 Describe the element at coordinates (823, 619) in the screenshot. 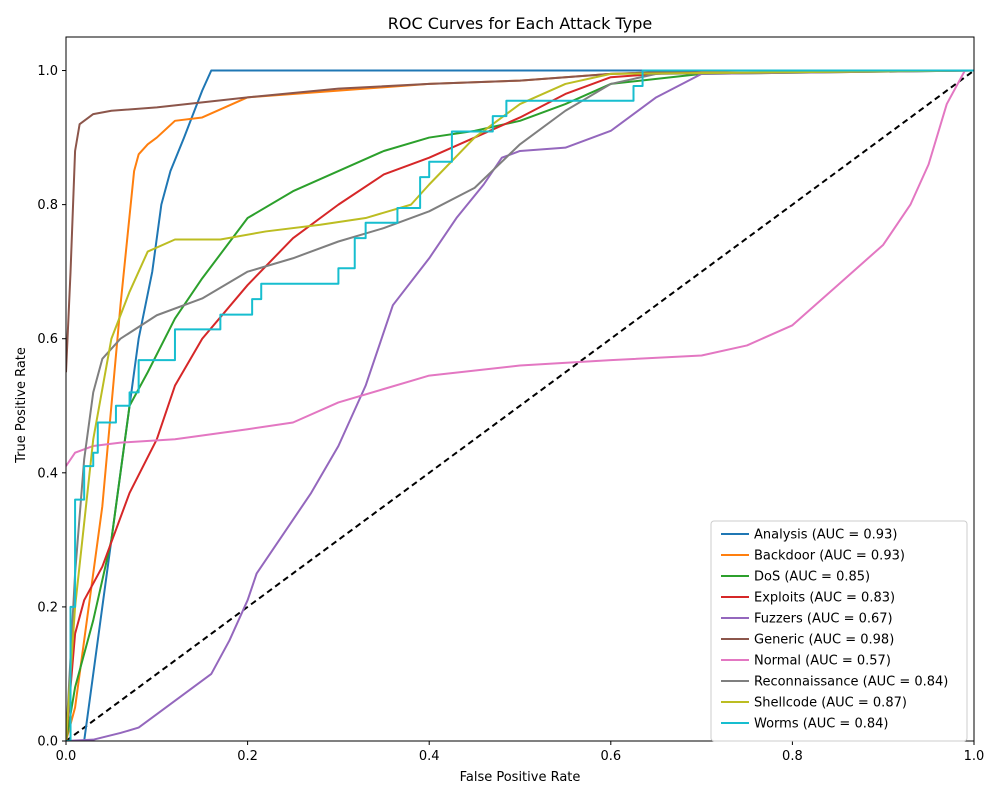

I see `legend-label: Fuzzers (AUC = 0.67)` at that location.